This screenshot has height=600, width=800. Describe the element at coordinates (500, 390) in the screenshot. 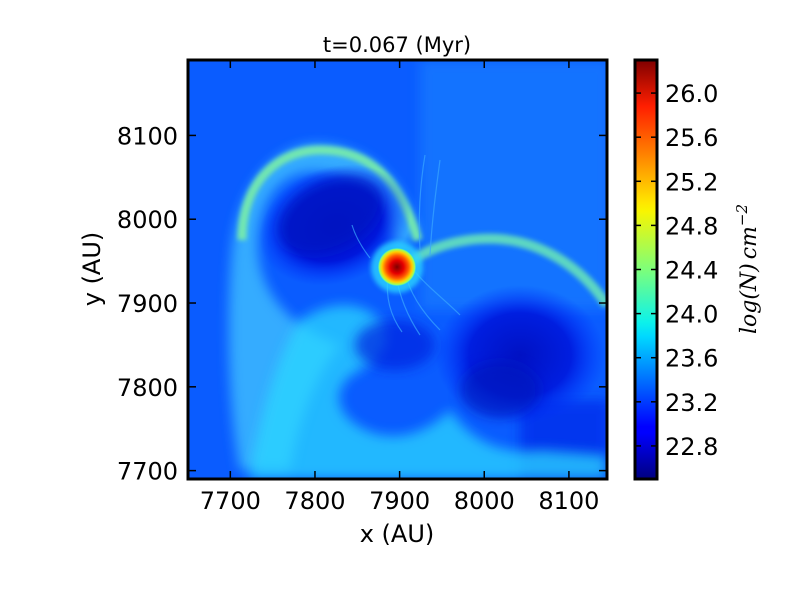

I see `cavity-lower-right-core` at that location.